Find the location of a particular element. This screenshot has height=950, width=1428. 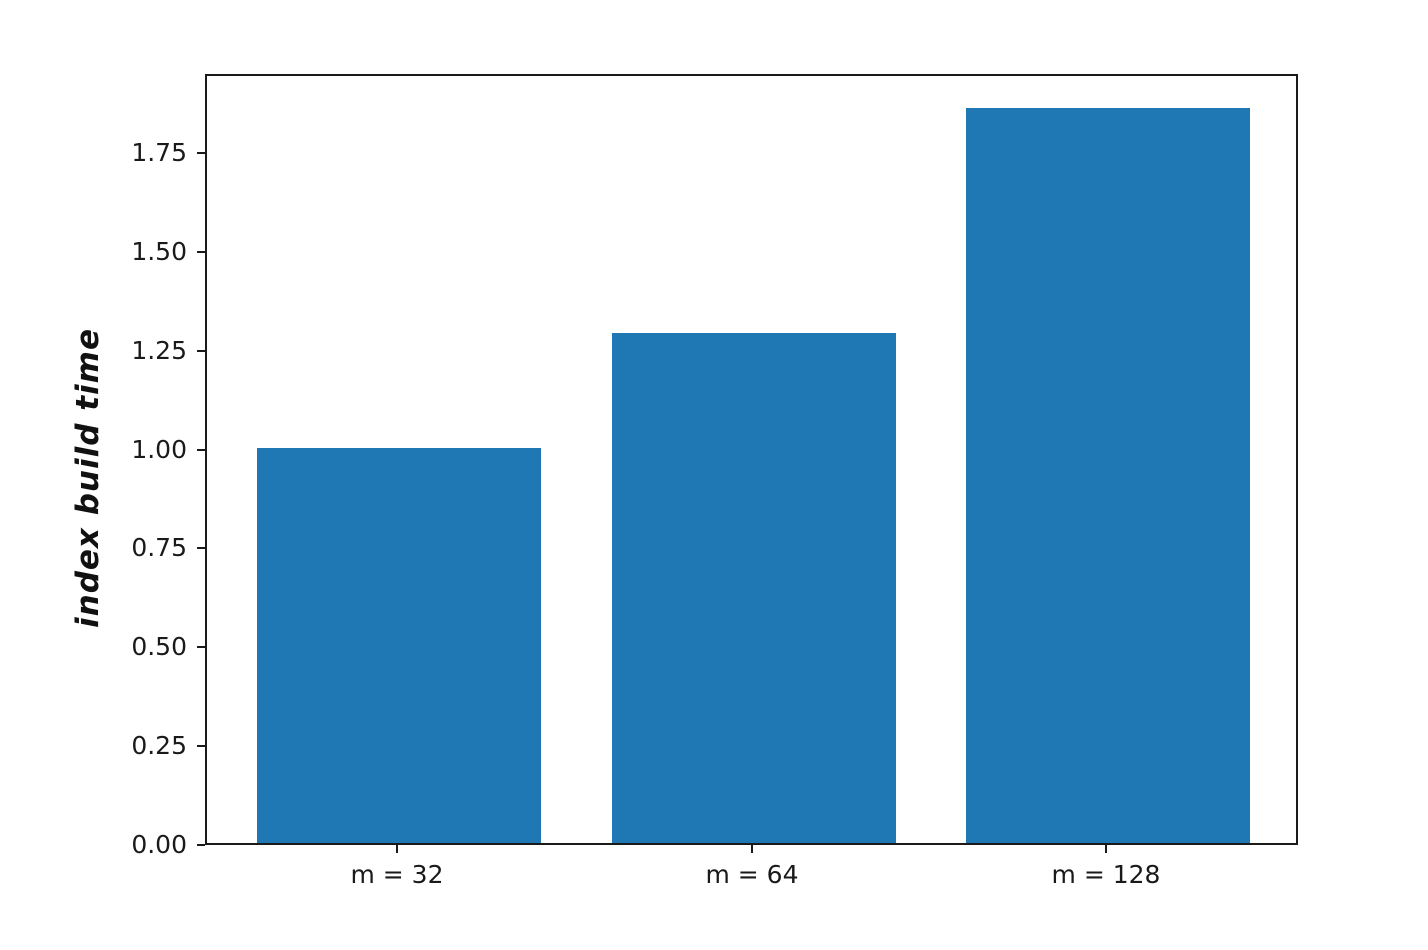

y-tick-label: 0.50 is located at coordinates (159, 646).